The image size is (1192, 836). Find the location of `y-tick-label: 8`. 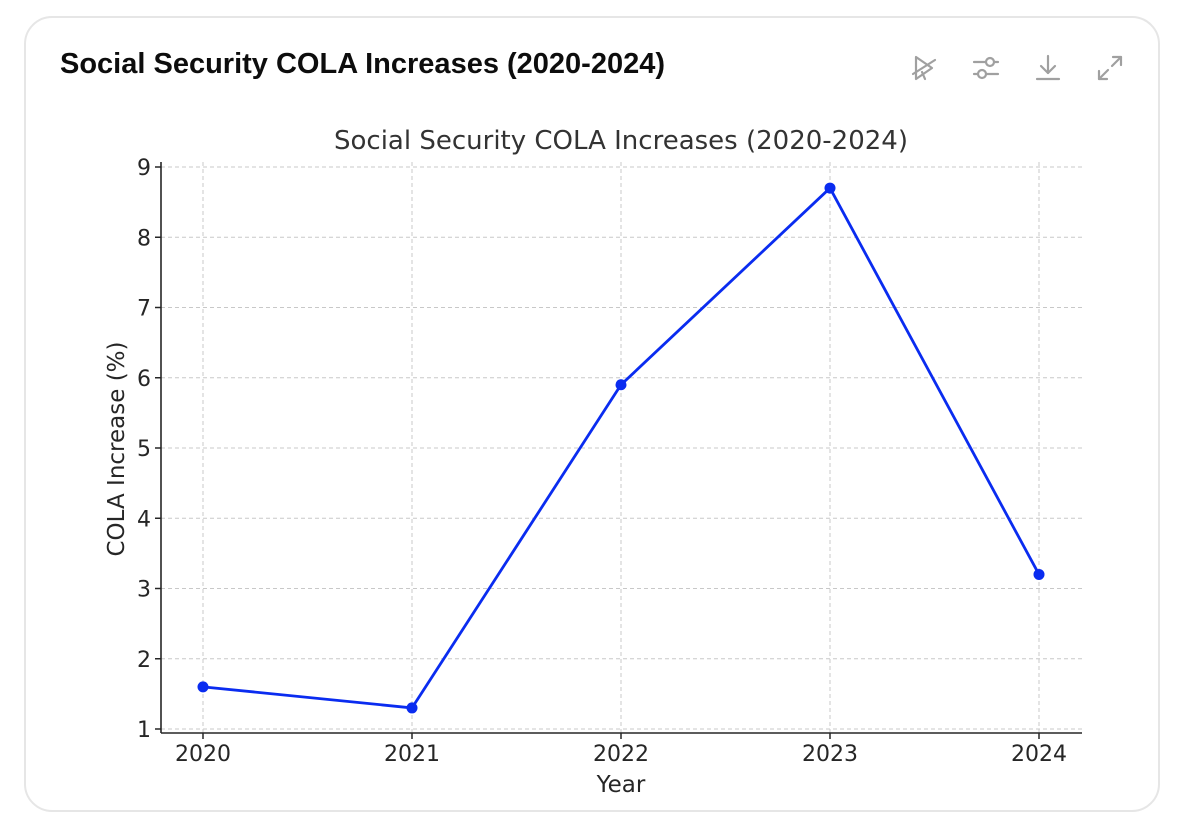

y-tick-label: 8 is located at coordinates (144, 238).